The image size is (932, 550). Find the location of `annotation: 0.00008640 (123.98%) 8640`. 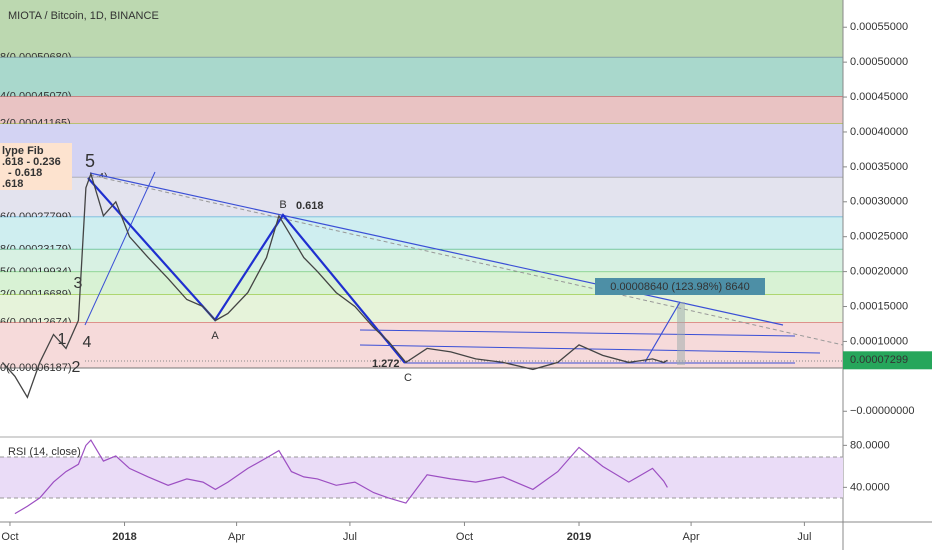

annotation: 0.00008640 (123.98%) 8640 is located at coordinates (679, 287).